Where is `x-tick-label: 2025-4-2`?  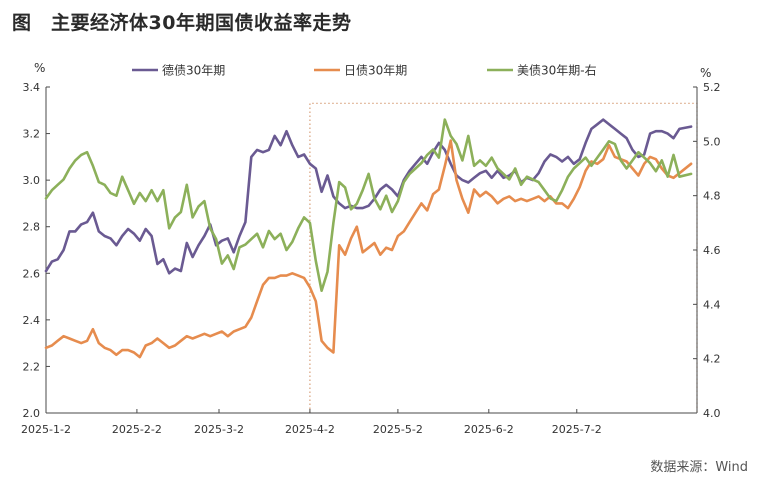 x-tick-label: 2025-4-2 is located at coordinates (310, 429).